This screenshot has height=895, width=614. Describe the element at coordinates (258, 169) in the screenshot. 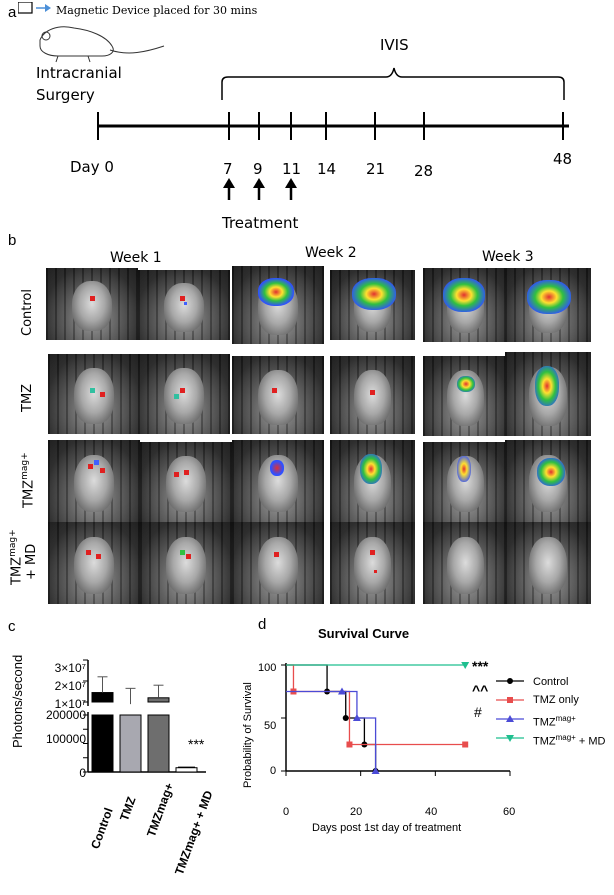

I see `day-tick-label: 9` at that location.